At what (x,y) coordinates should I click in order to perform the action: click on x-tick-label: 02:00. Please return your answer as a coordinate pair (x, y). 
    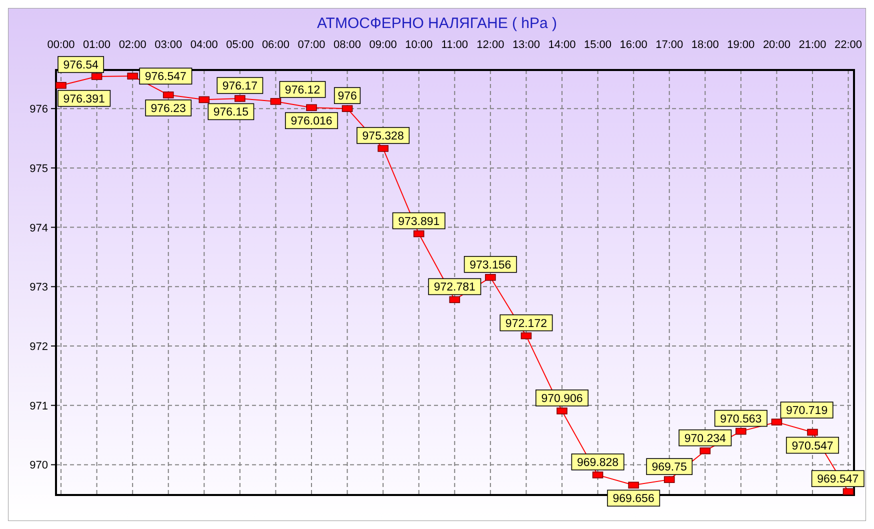
    Looking at the image, I should click on (132, 45).